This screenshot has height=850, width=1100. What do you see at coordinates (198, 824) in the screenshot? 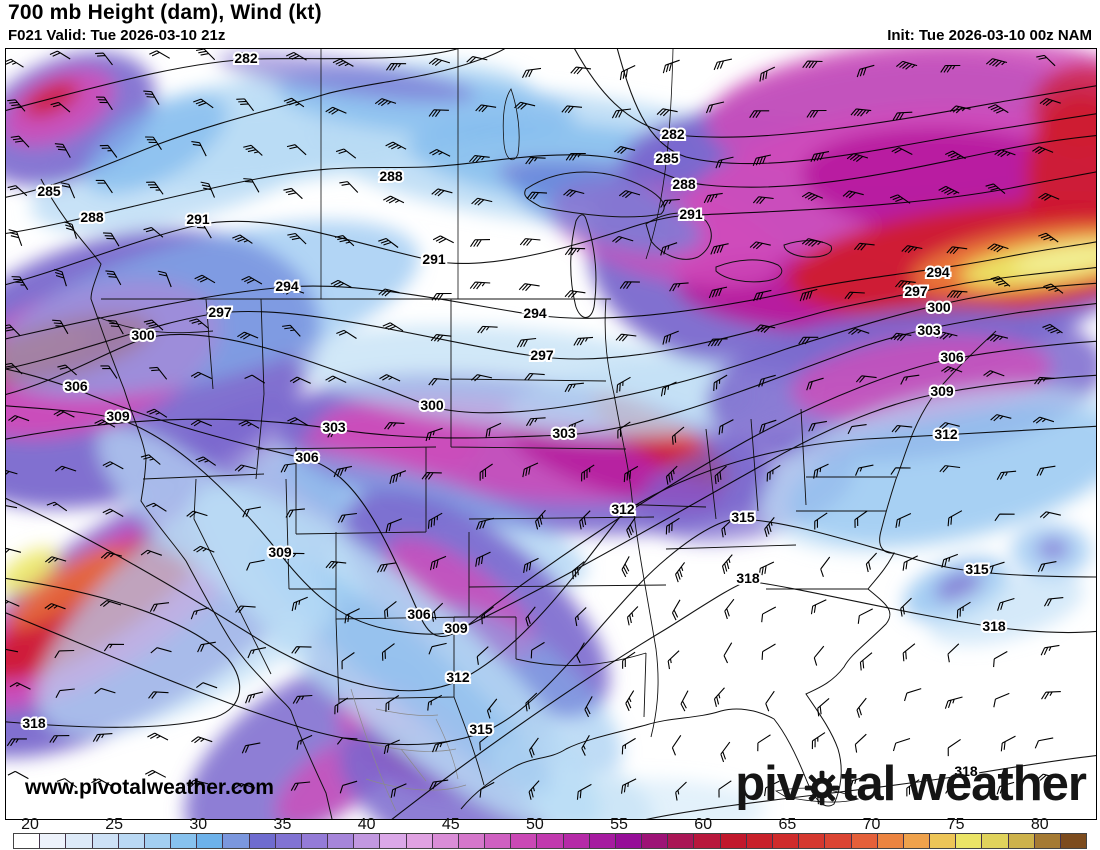
I see `colorbar-tick-label: 30` at bounding box center [198, 824].